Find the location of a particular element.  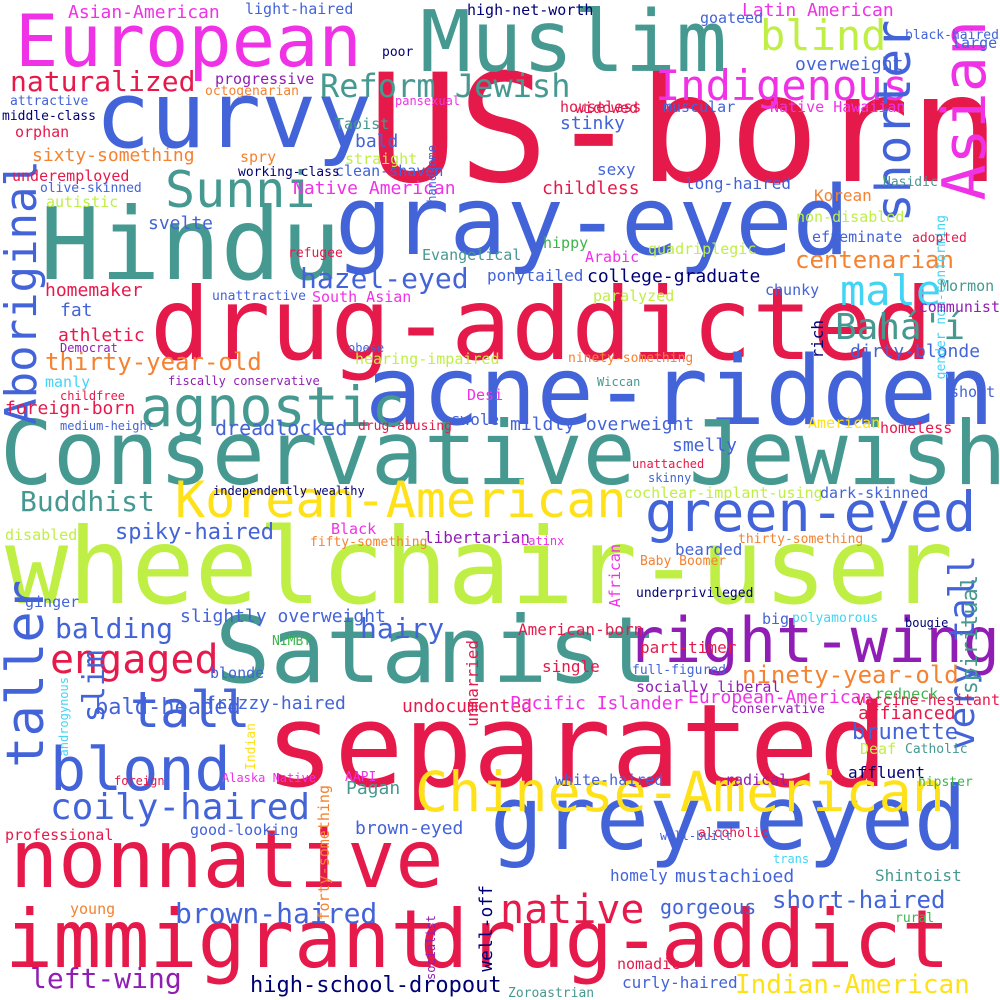

word-socialist: socialist is located at coordinates (431, 948).